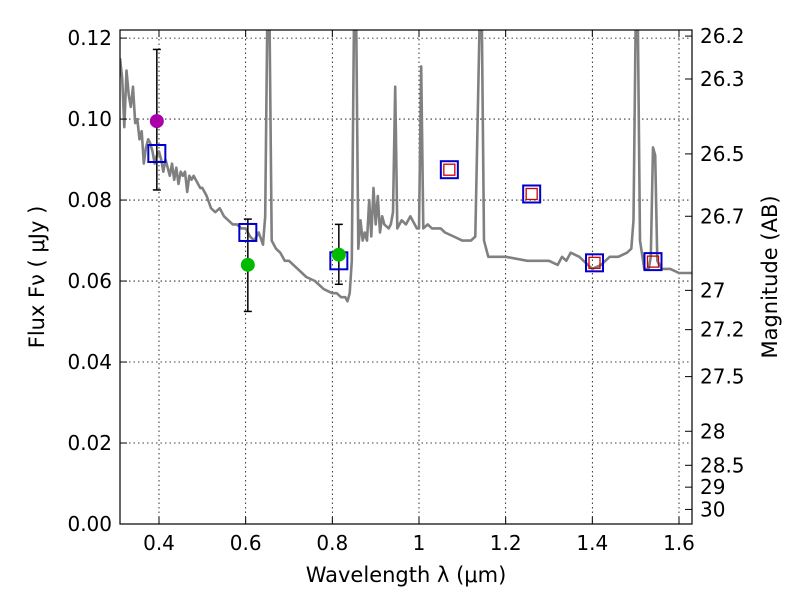  I want to click on y-tick-label: 0.02, so click(89, 443).